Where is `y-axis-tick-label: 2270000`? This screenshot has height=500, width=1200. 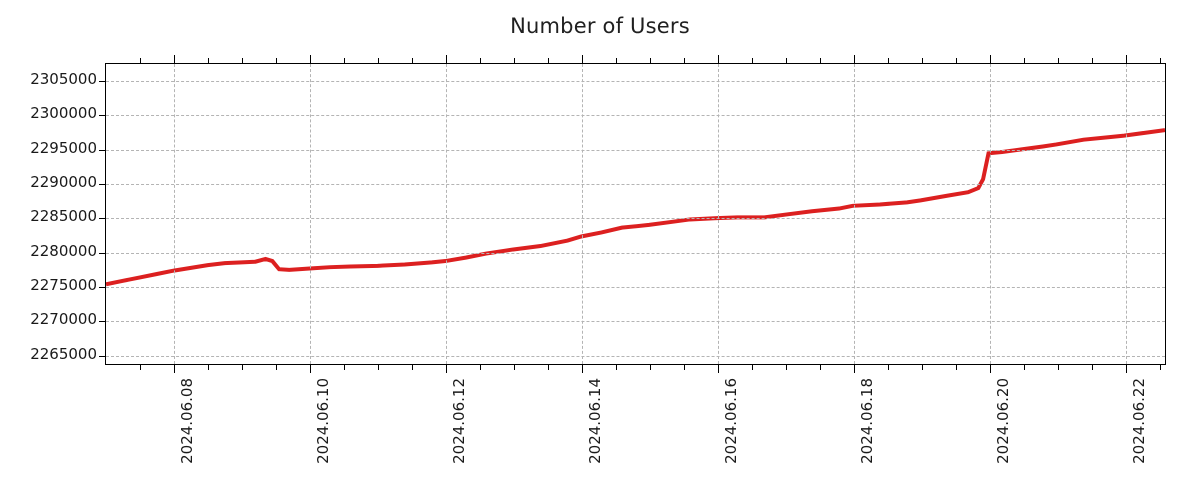
y-axis-tick-label: 2270000 is located at coordinates (63, 319).